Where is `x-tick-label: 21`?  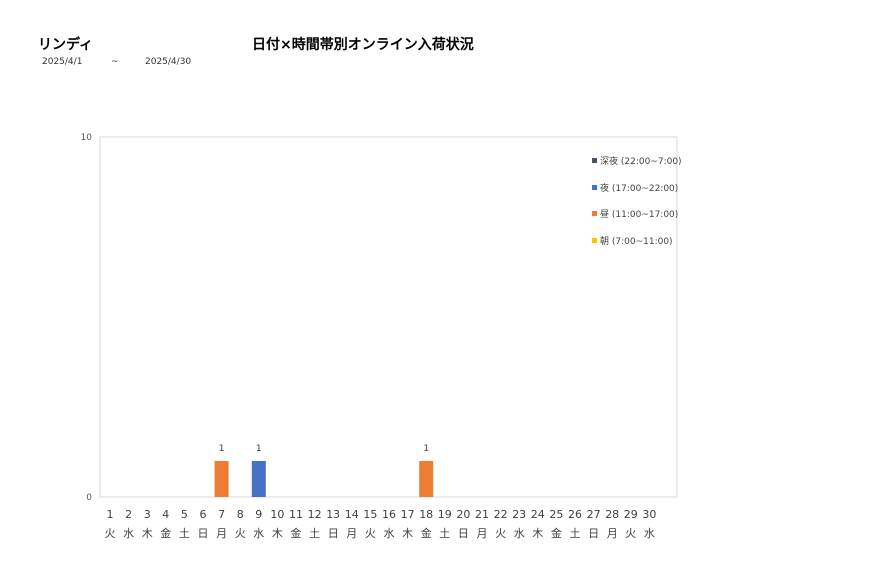 x-tick-label: 21 is located at coordinates (482, 514).